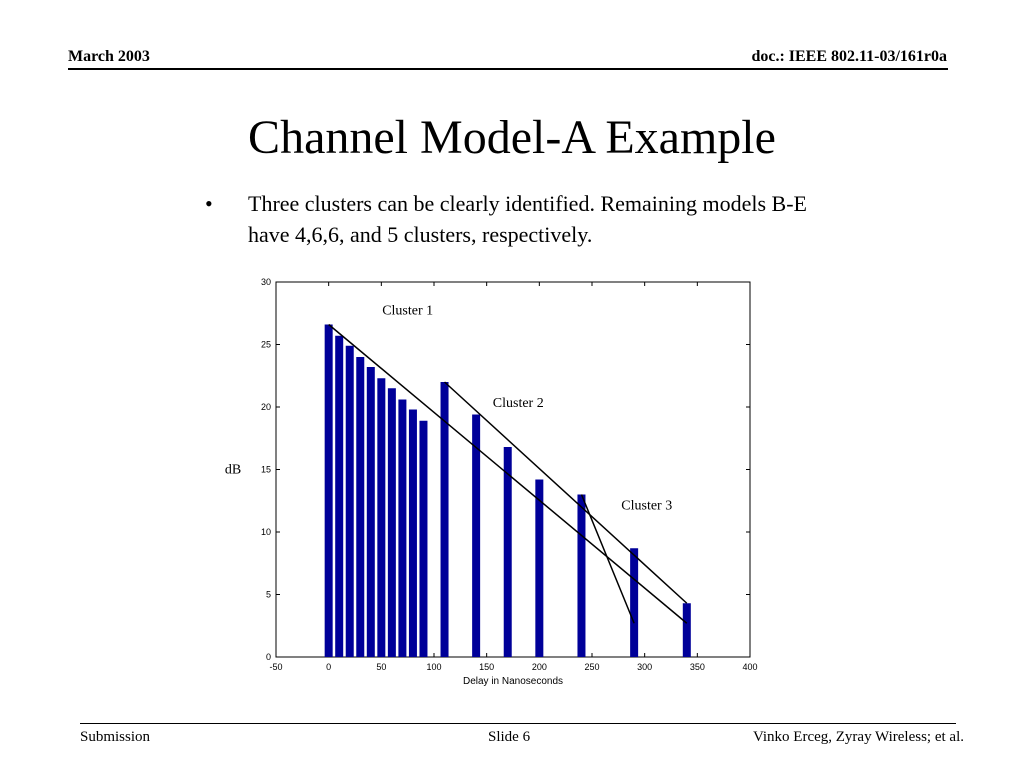 This screenshot has width=1024, height=768. Describe the element at coordinates (486, 667) in the screenshot. I see `x-tick-label: 150` at that location.